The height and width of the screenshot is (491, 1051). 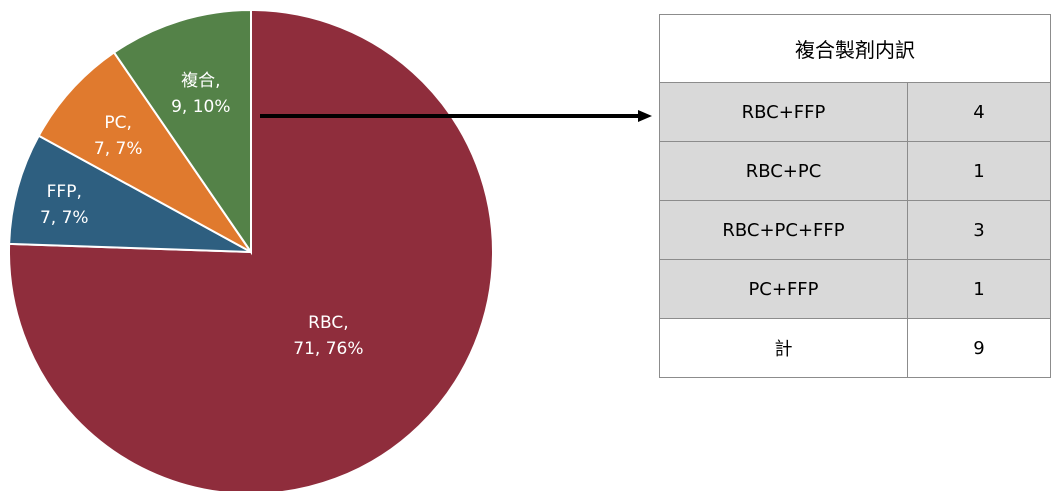 I want to click on table-title-row: 複合製剤内訳, so click(x=855, y=48).